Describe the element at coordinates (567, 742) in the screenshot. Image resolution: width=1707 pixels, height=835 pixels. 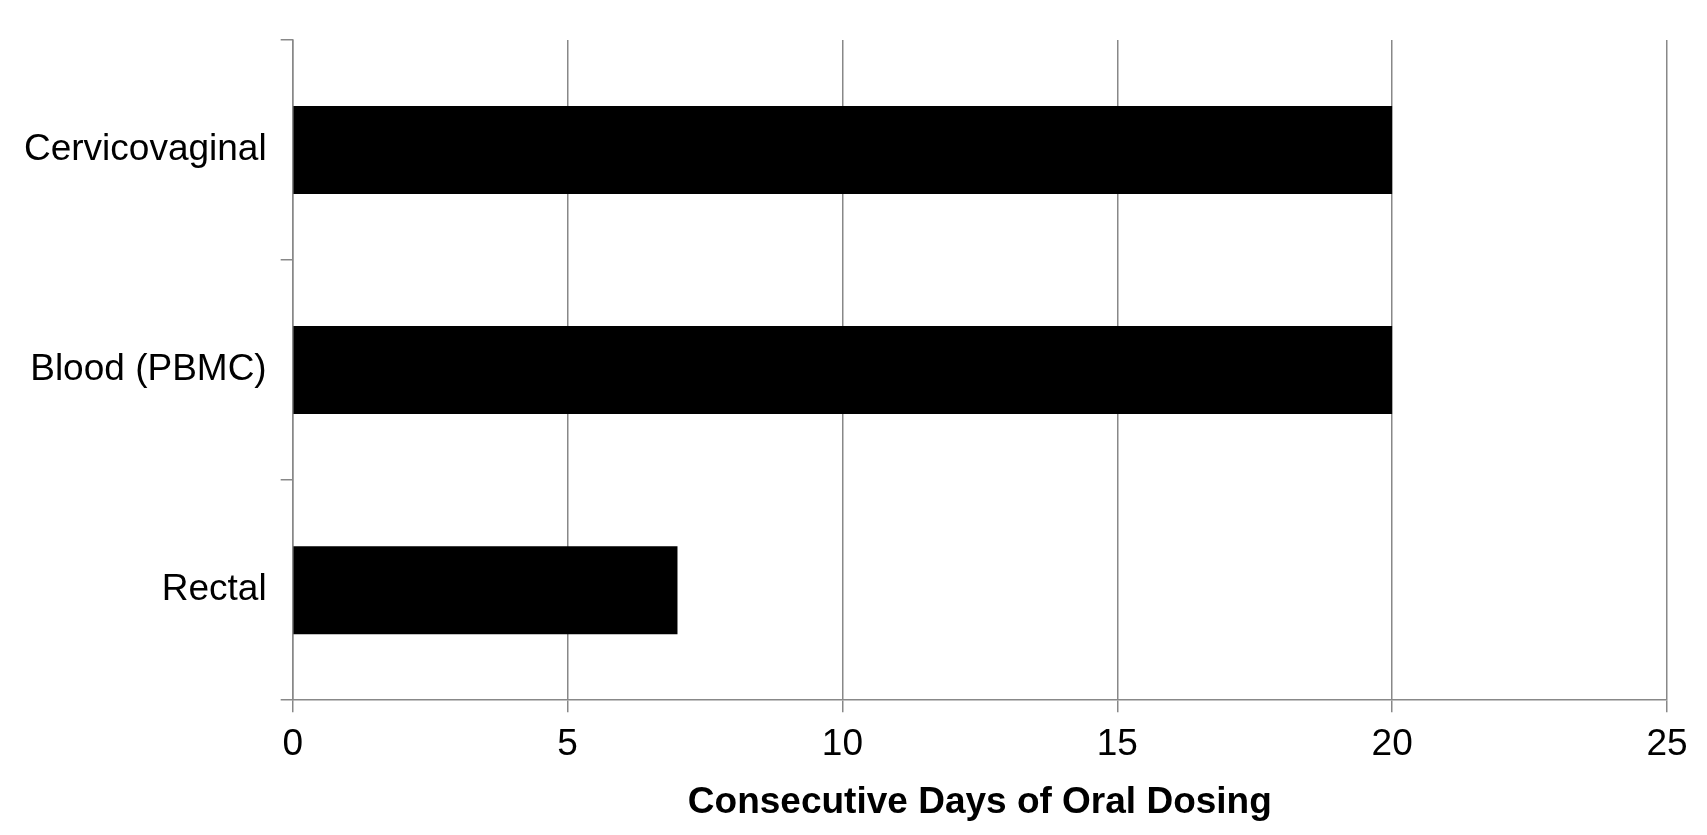
I see `x-tick-label: 5` at that location.